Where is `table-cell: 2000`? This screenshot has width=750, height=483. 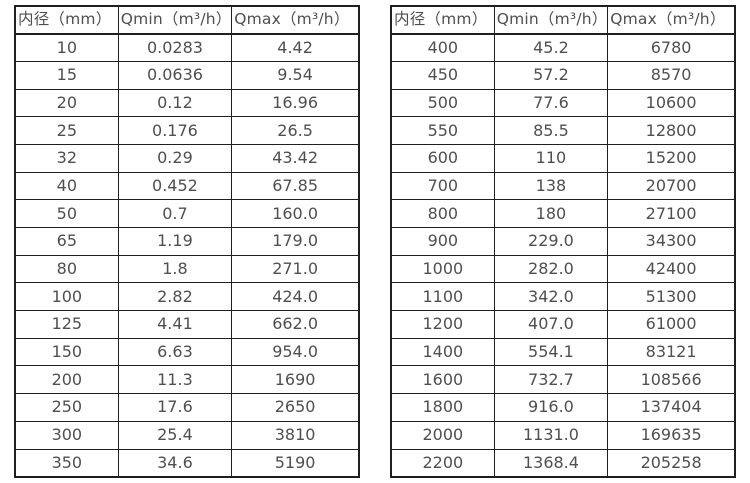 table-cell: 2000 is located at coordinates (442, 435).